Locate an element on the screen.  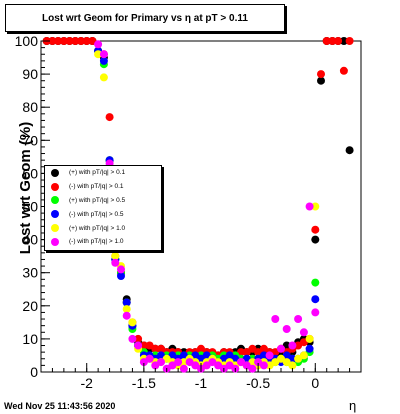
x-tick-label: -1 is located at coordinates (201, 383).